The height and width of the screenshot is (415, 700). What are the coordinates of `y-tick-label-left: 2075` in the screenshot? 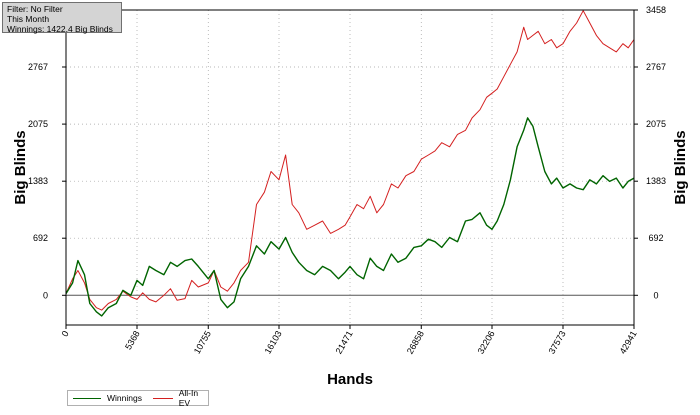 It's located at (38, 124).